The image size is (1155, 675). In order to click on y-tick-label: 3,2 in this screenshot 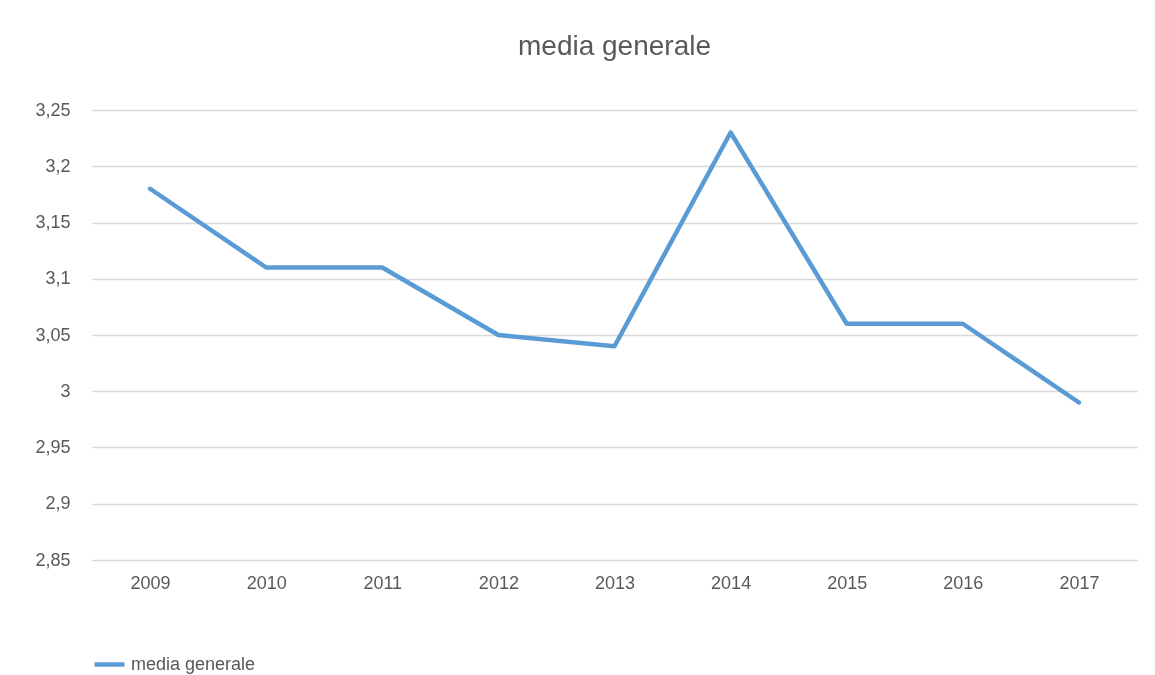, I will do `click(58, 165)`.